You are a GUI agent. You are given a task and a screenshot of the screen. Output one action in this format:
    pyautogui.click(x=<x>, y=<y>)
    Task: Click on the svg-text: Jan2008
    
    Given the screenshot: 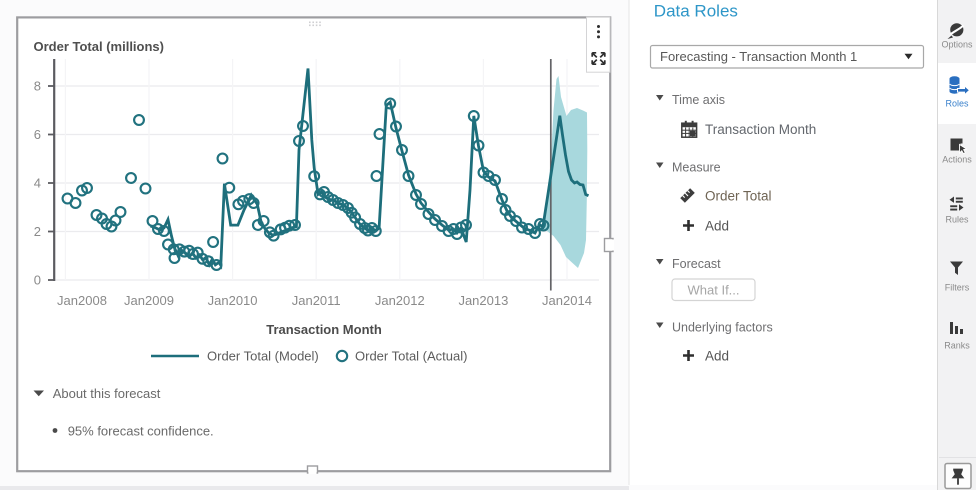 What is the action you would take?
    pyautogui.click(x=82, y=300)
    